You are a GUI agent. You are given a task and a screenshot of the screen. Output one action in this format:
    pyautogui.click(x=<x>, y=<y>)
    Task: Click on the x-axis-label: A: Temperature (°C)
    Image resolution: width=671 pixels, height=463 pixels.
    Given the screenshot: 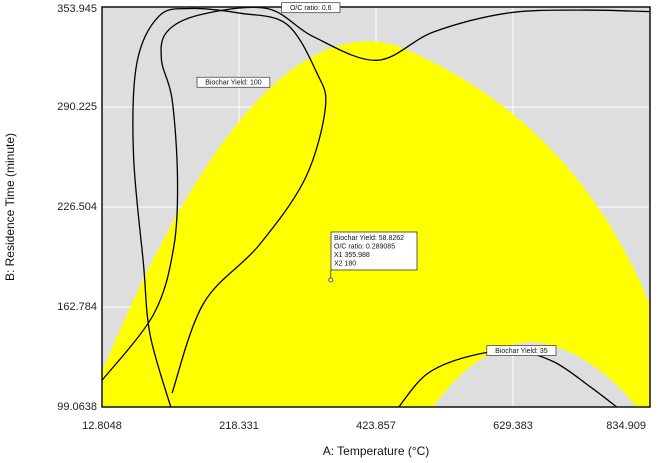 What is the action you would take?
    pyautogui.click(x=376, y=451)
    